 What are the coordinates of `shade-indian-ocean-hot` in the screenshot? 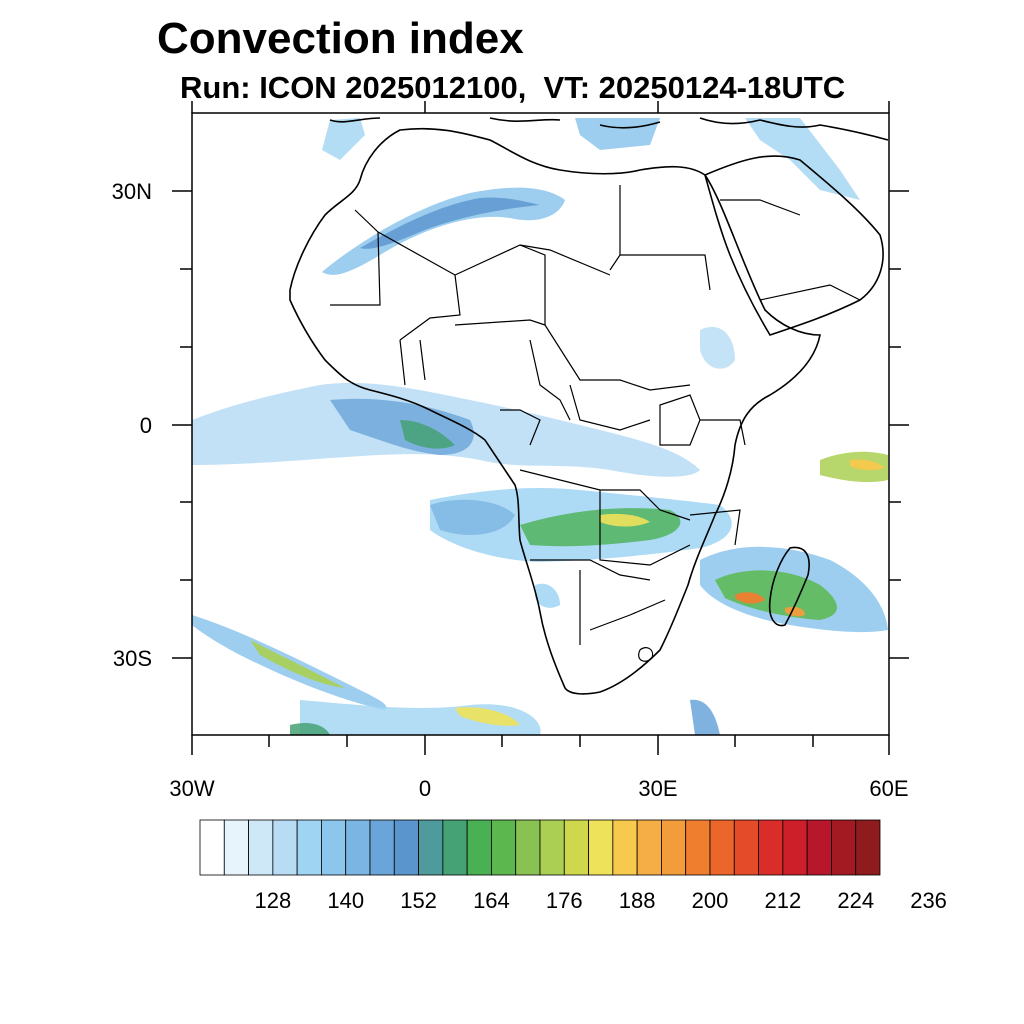 It's located at (867, 465).